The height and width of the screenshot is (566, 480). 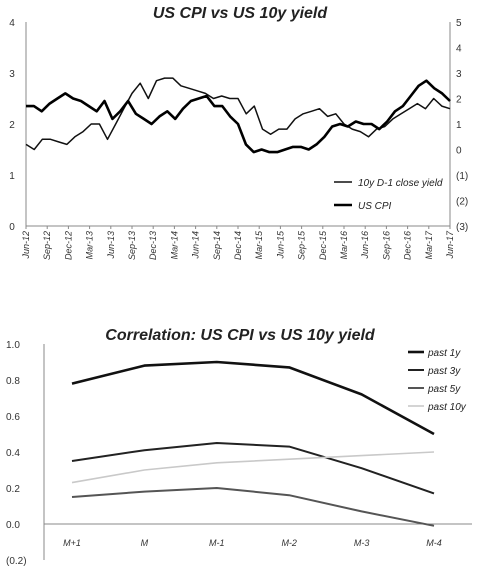 I want to click on chart1-right-tick: 4, so click(x=459, y=49).